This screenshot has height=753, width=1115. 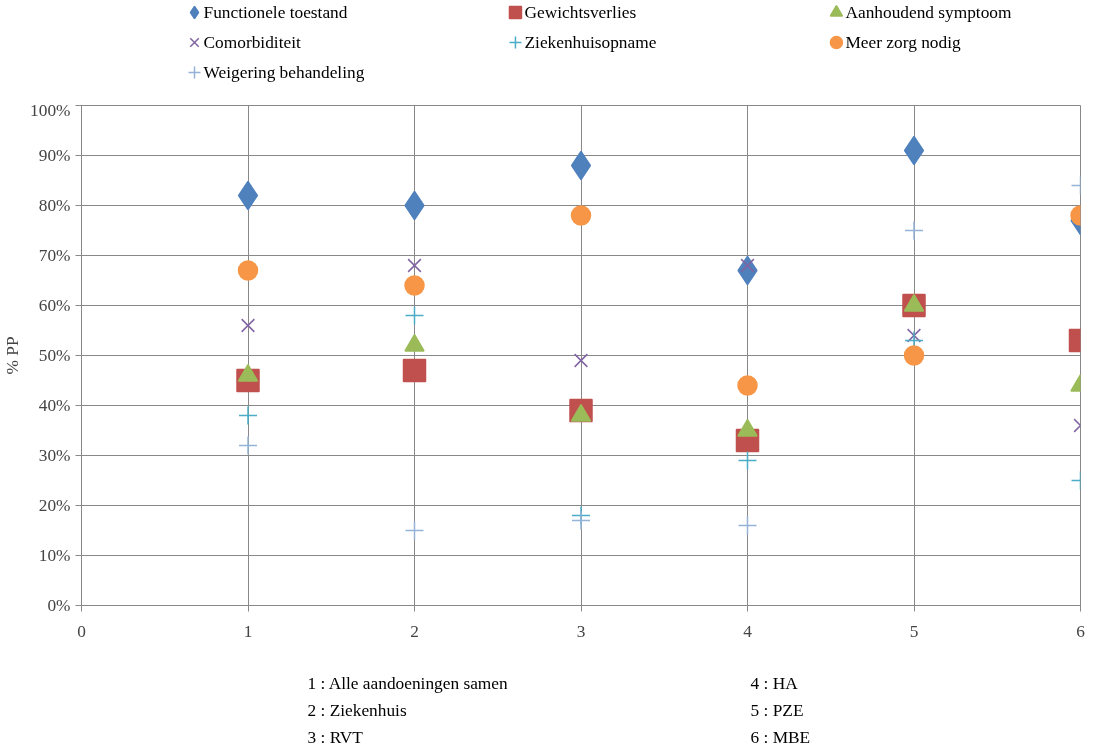 I want to click on legend-label: Aanhoudend symptoom, so click(x=929, y=12).